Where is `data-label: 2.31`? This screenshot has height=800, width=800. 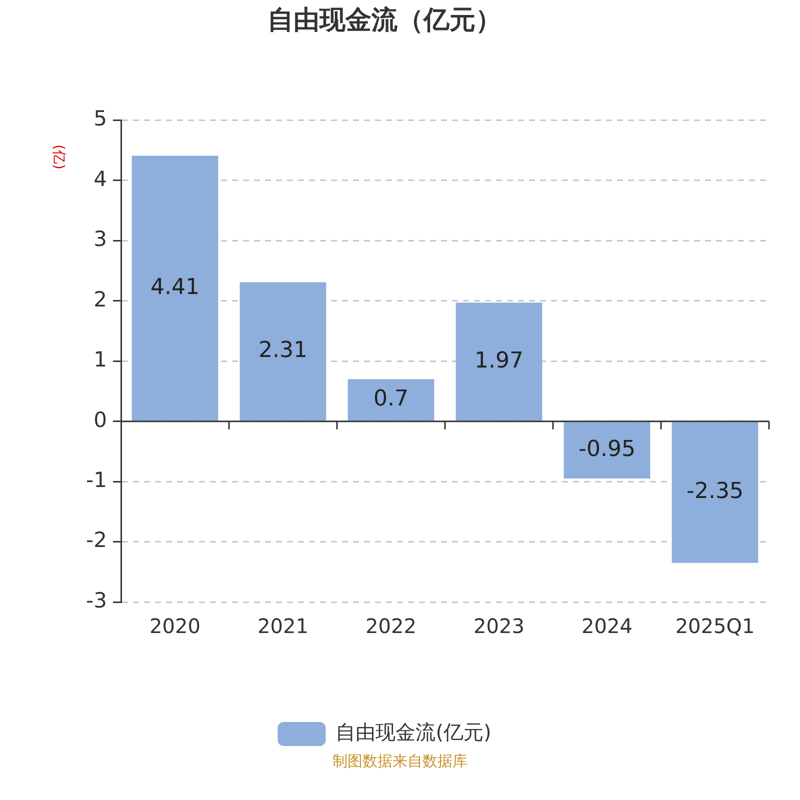
data-label: 2.31 is located at coordinates (283, 351).